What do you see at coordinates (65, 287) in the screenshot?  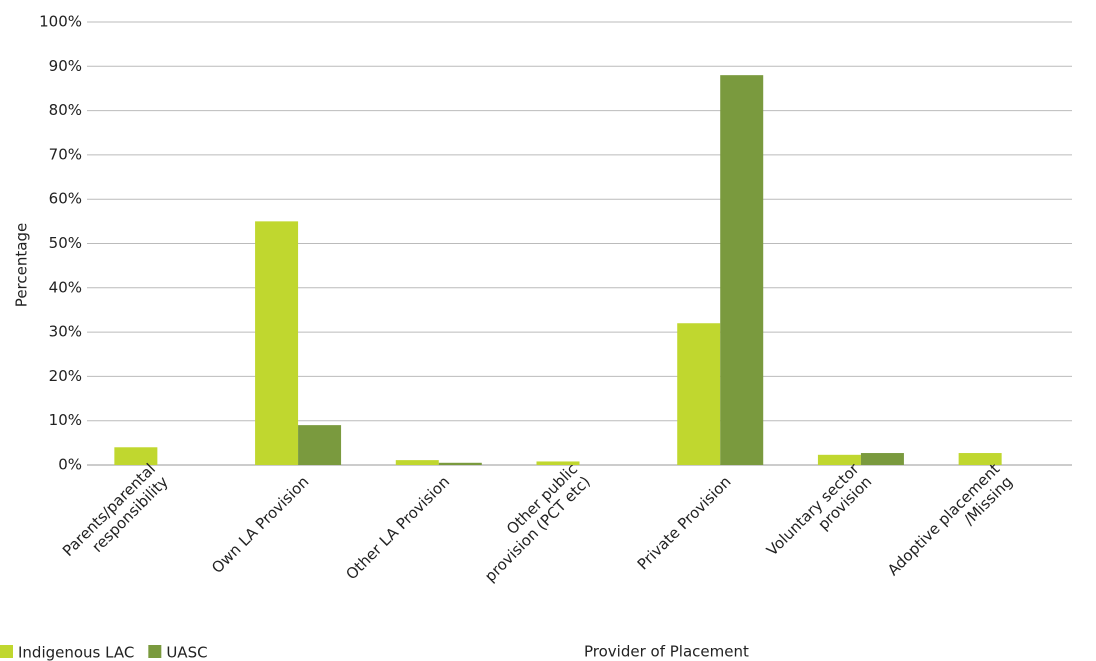 I see `y-tick-label: 40%` at bounding box center [65, 287].